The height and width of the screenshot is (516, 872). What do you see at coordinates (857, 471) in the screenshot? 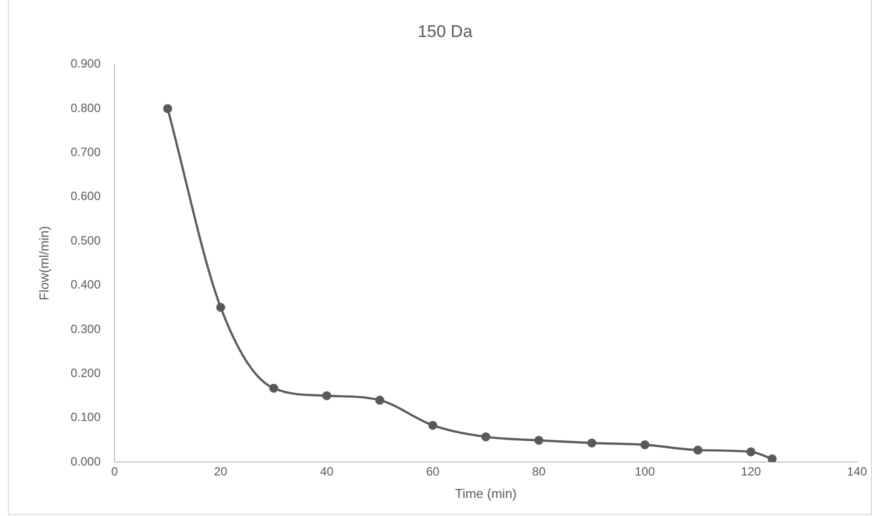
I see `x-tick-label: 140` at bounding box center [857, 471].